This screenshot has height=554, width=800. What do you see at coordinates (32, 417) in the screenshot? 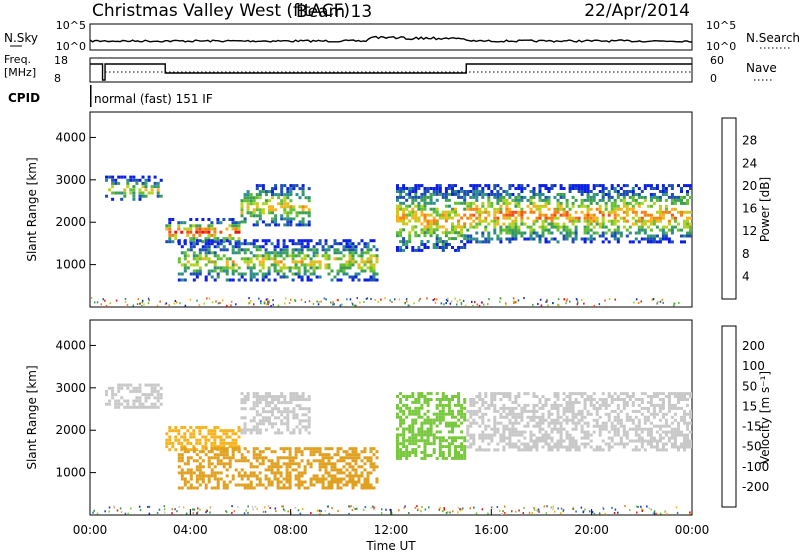
I see `y-axis-label: Slant Range [km]` at bounding box center [32, 417].